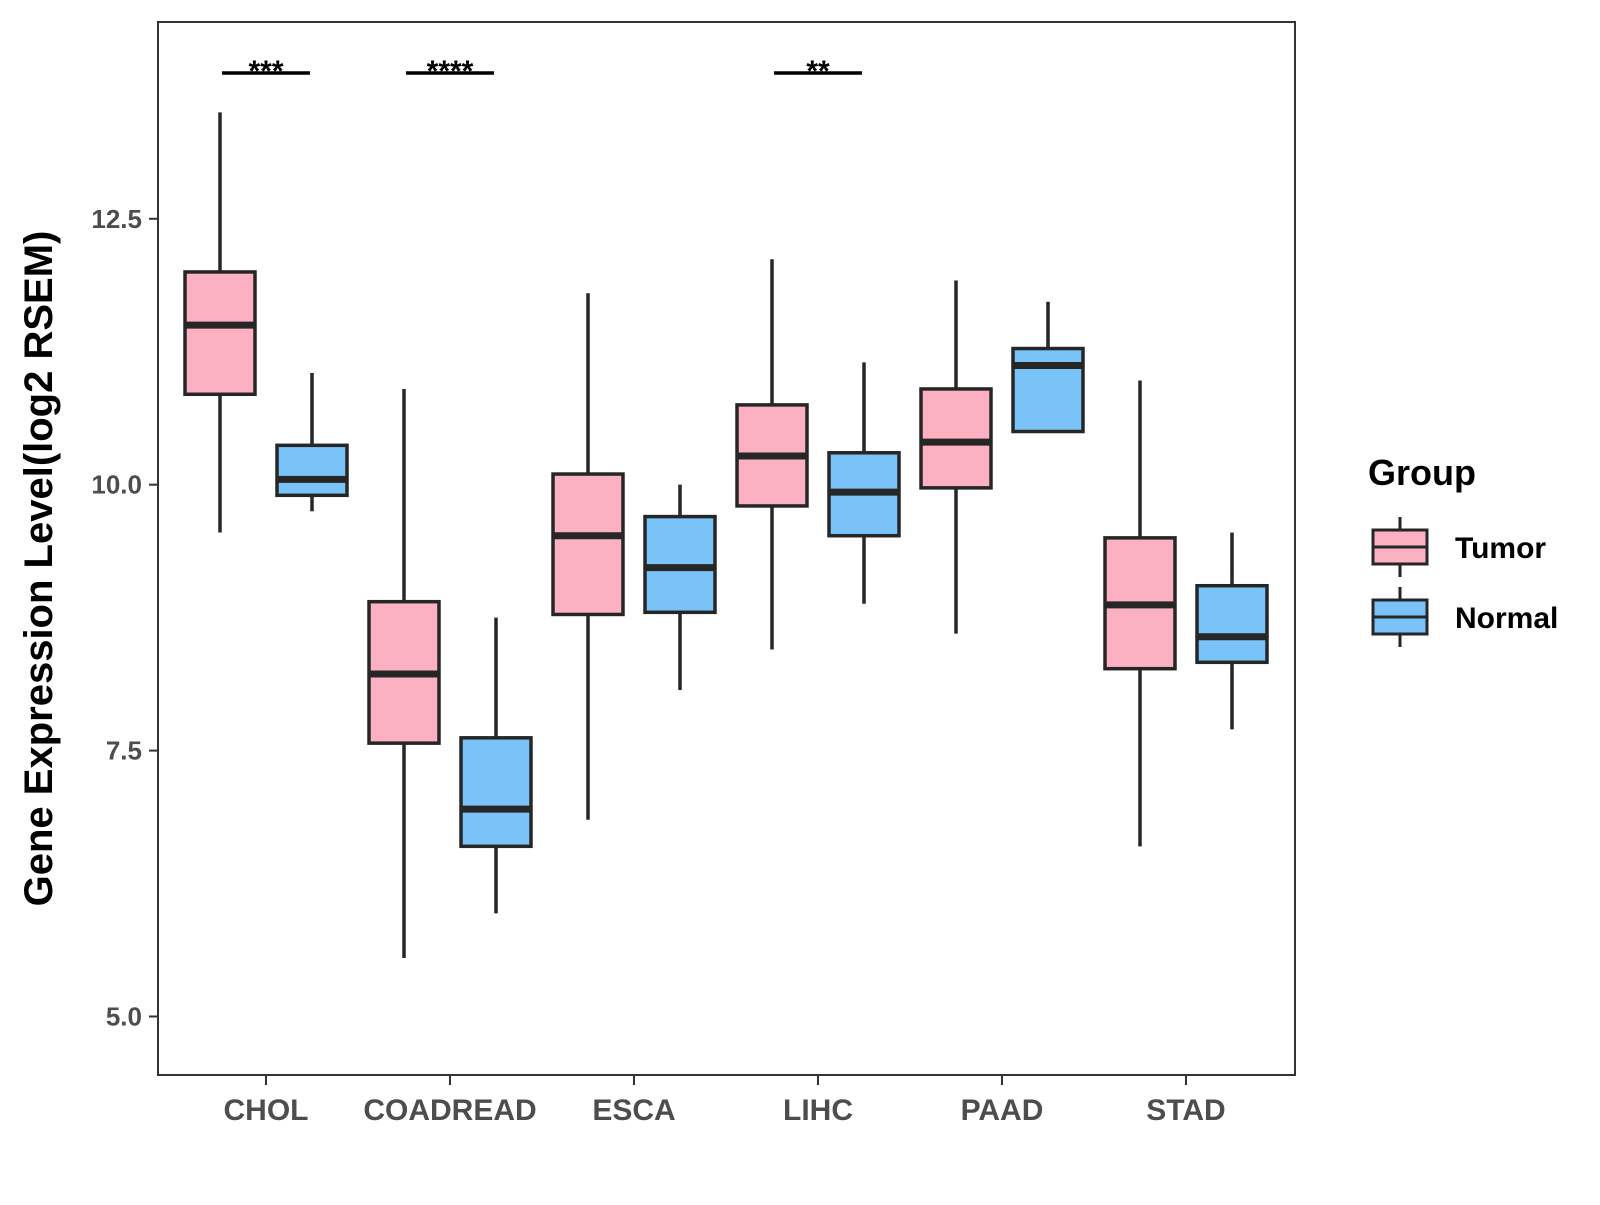 The width and height of the screenshot is (1600, 1205). I want to click on box-tumor-stad, so click(1140, 613).